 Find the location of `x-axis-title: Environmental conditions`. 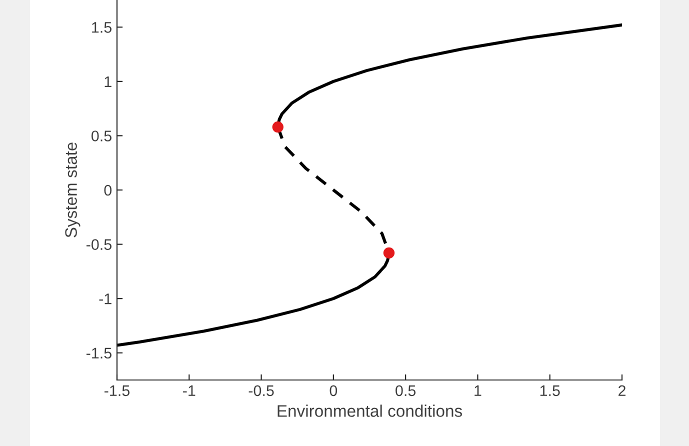

x-axis-title: Environmental conditions is located at coordinates (370, 410).